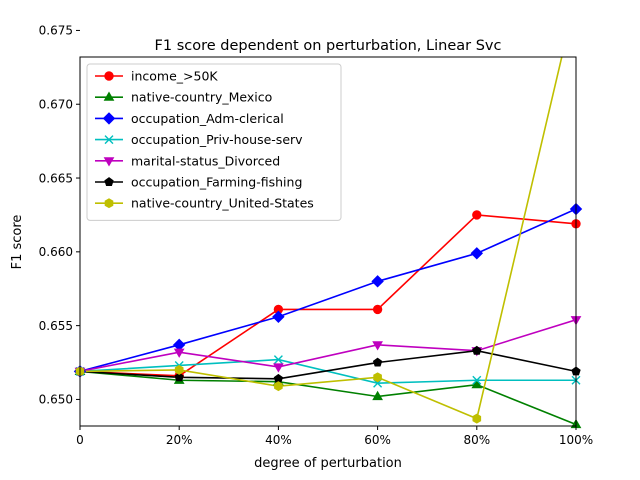 The width and height of the screenshot is (640, 480). Describe the element at coordinates (377, 440) in the screenshot. I see `x-tick-label: 60%` at that location.